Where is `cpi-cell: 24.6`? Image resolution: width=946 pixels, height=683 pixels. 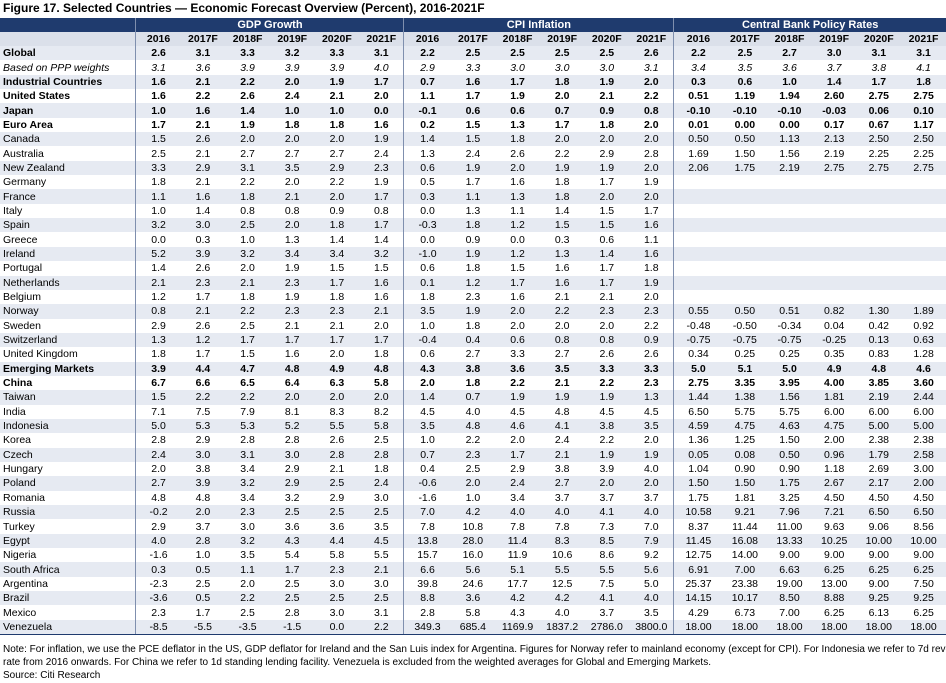
cpi-cell: 24.6 is located at coordinates (473, 583).